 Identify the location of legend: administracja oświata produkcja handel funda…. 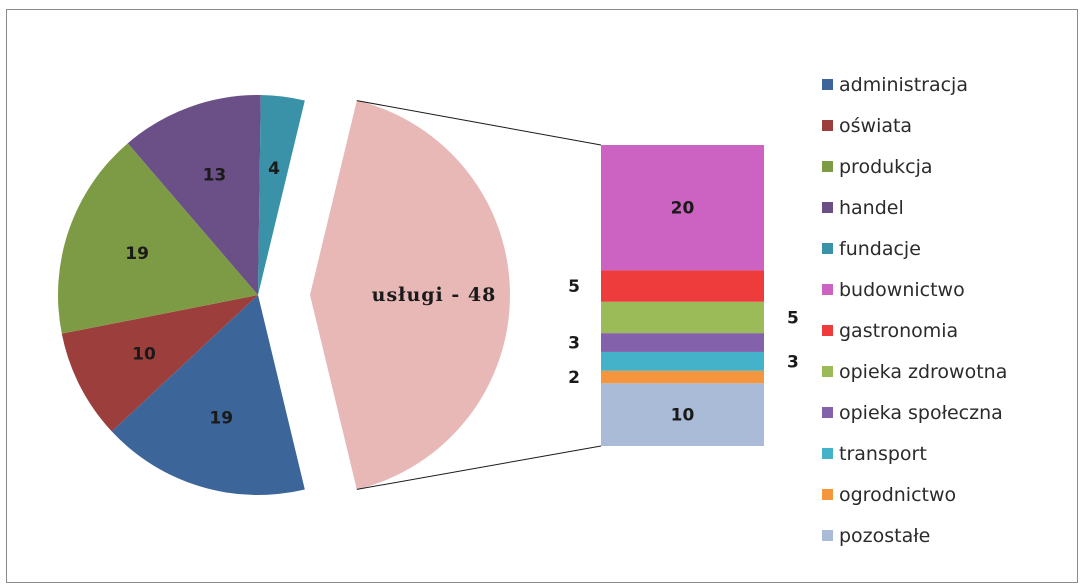
(914, 310).